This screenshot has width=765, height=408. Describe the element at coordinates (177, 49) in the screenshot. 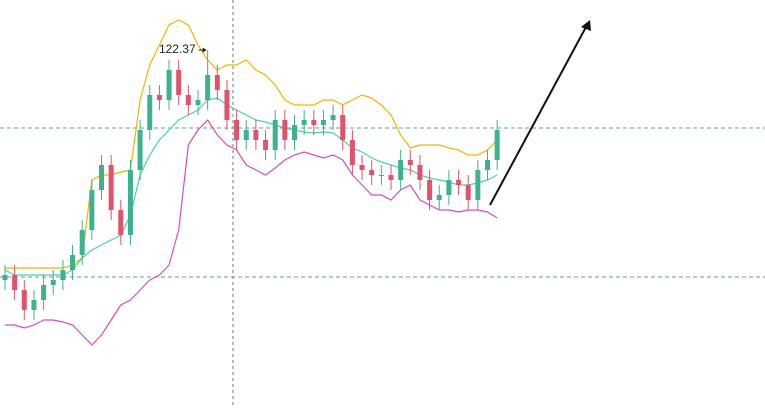

I see `high-label: 122.37` at that location.